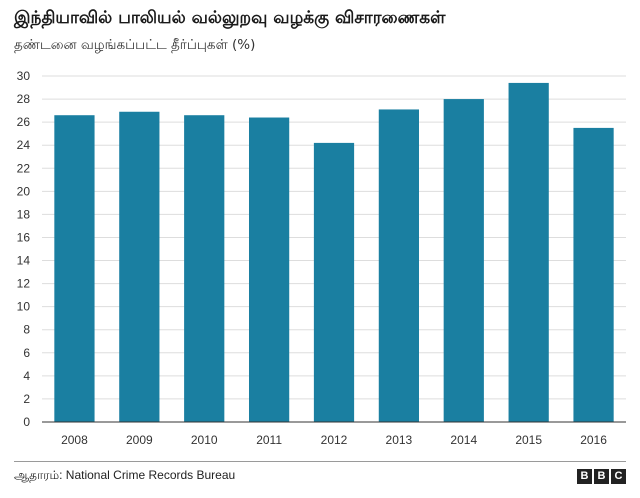 The height and width of the screenshot is (498, 640). I want to click on bar-2015, so click(528, 252).